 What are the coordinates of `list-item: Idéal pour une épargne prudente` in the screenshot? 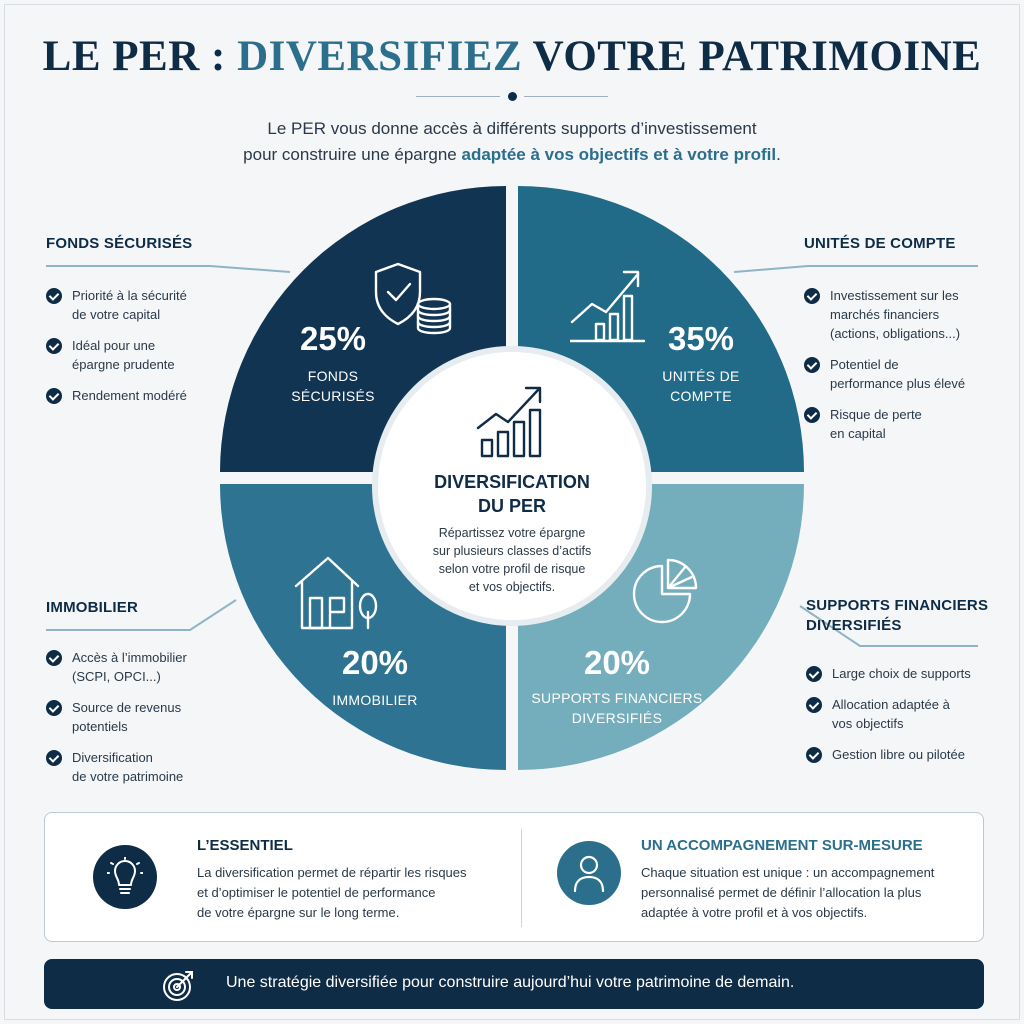 It's located at (146, 355).